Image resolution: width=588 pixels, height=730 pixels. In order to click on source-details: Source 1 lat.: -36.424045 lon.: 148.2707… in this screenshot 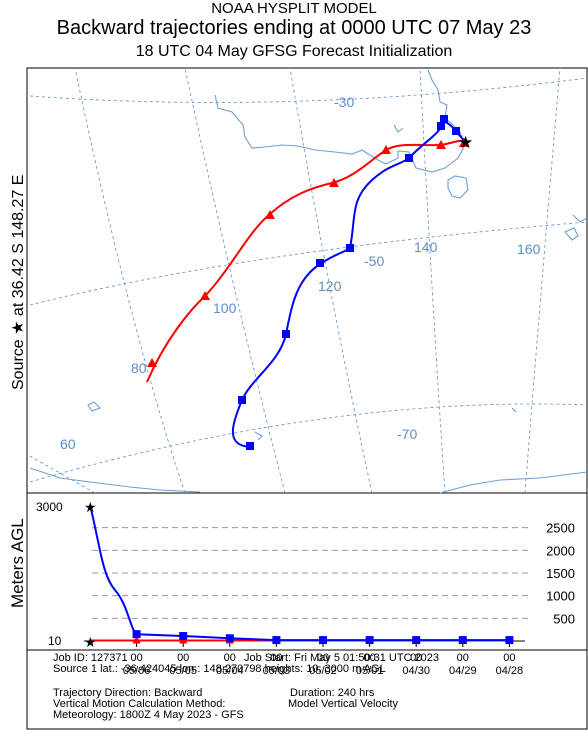, I will do `click(219, 669)`.